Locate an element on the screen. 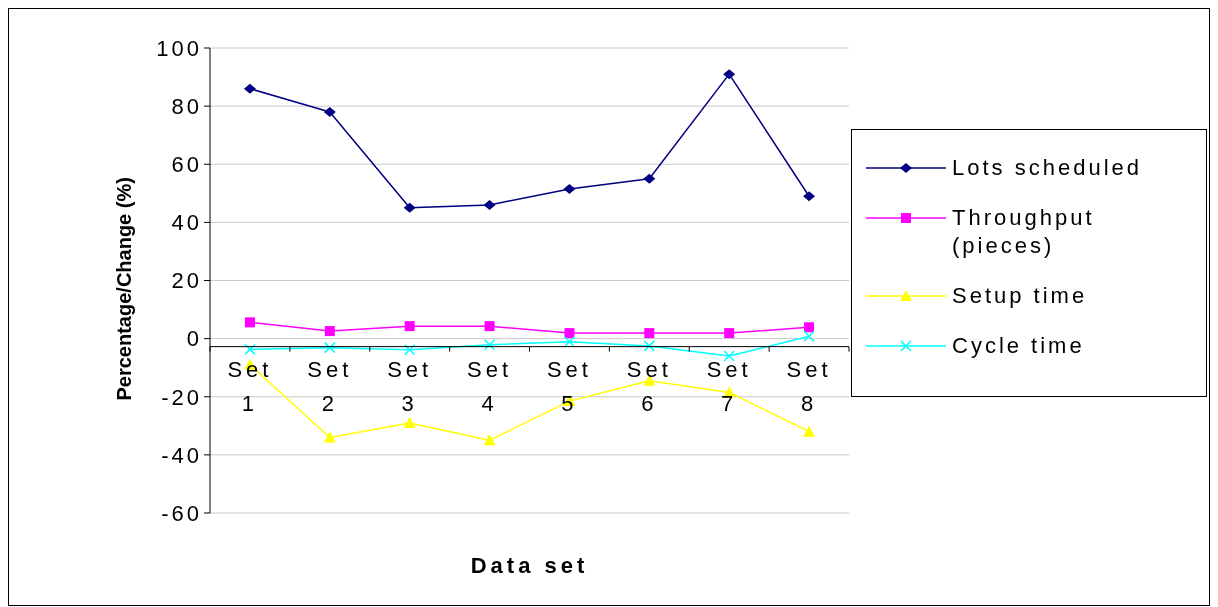 This screenshot has height=607, width=1218. x-tick-label: Set 4 is located at coordinates (490, 386).